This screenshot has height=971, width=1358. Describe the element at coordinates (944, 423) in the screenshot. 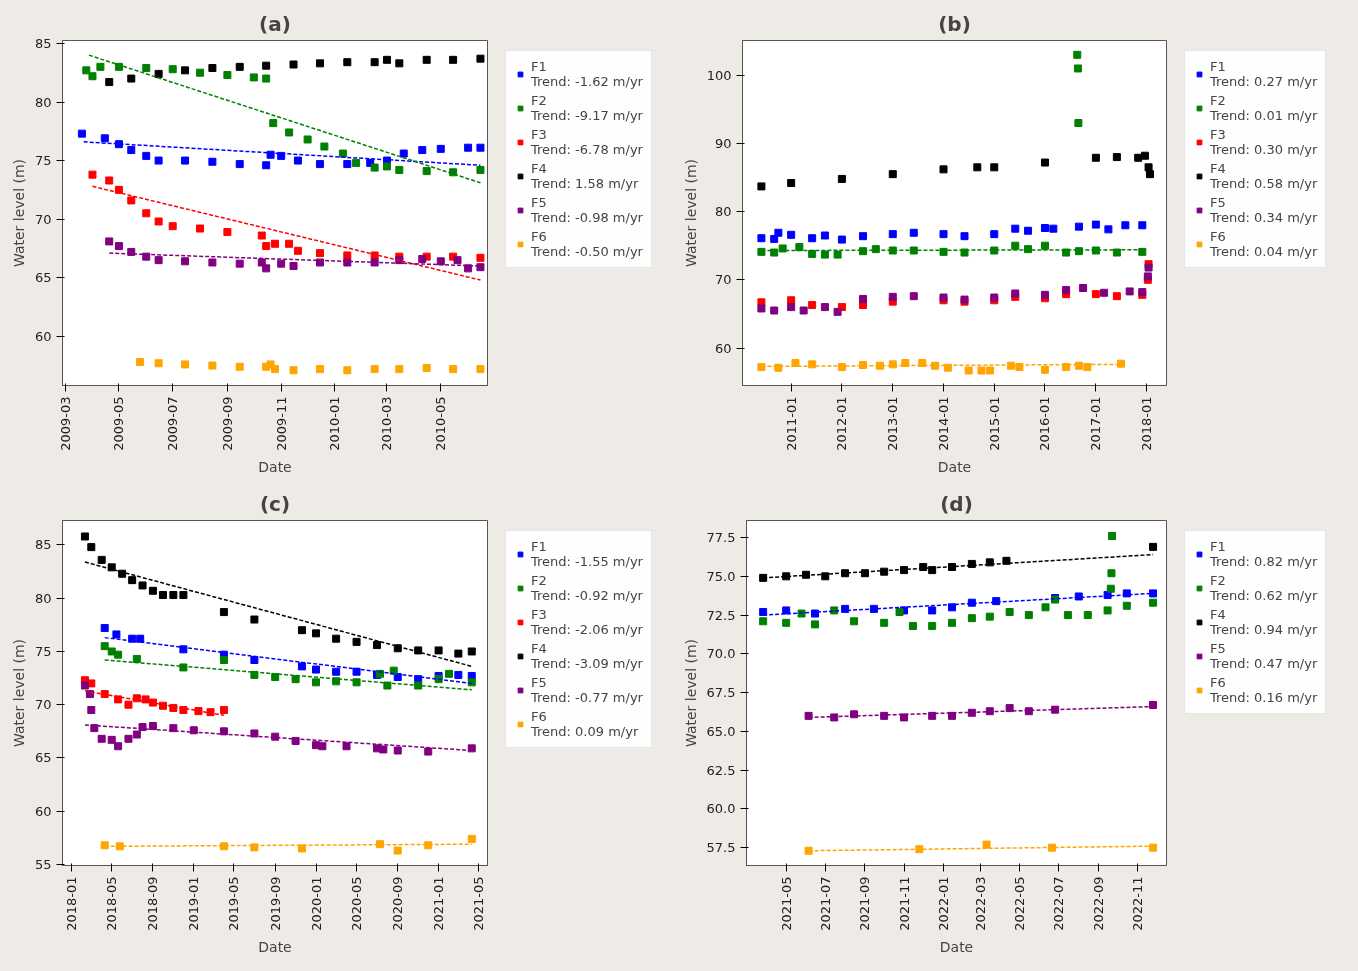

I see `x-tick-label: 2014-01` at that location.